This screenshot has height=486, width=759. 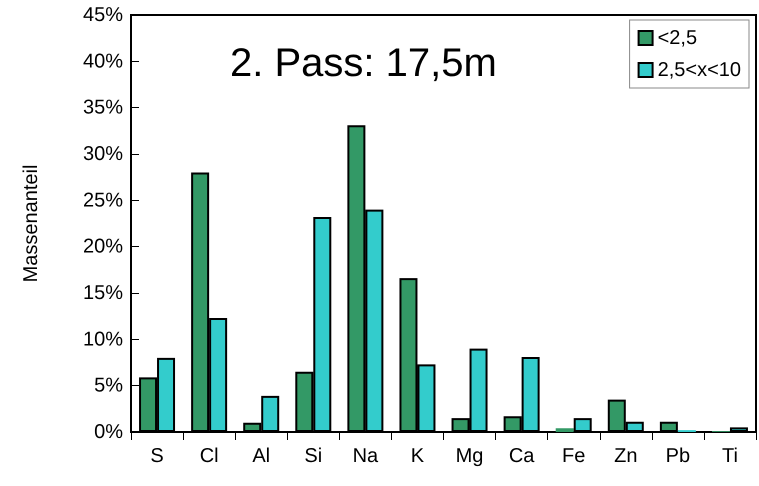 What do you see at coordinates (366, 456) in the screenshot?
I see `x-tick-label: Na` at bounding box center [366, 456].